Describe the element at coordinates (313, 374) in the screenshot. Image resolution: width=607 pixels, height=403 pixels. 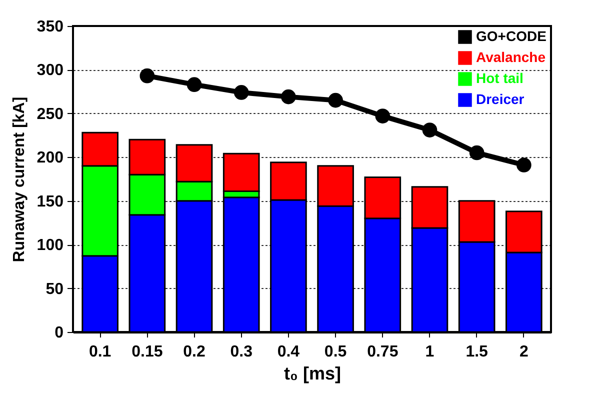
I see `x-axis-title: t₀ [ms]` at that location.